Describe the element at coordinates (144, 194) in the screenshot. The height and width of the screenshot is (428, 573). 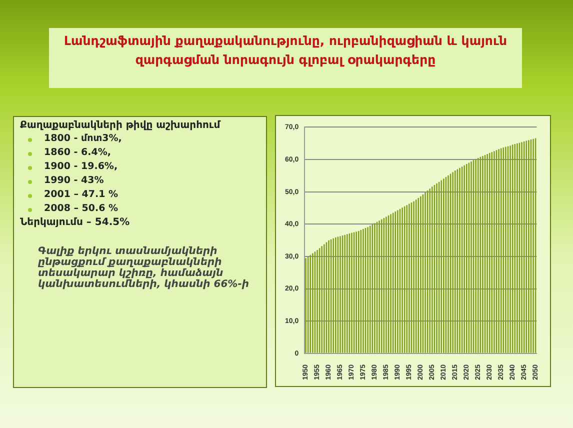
I see `text: 2001 – 47.1 %` at that location.